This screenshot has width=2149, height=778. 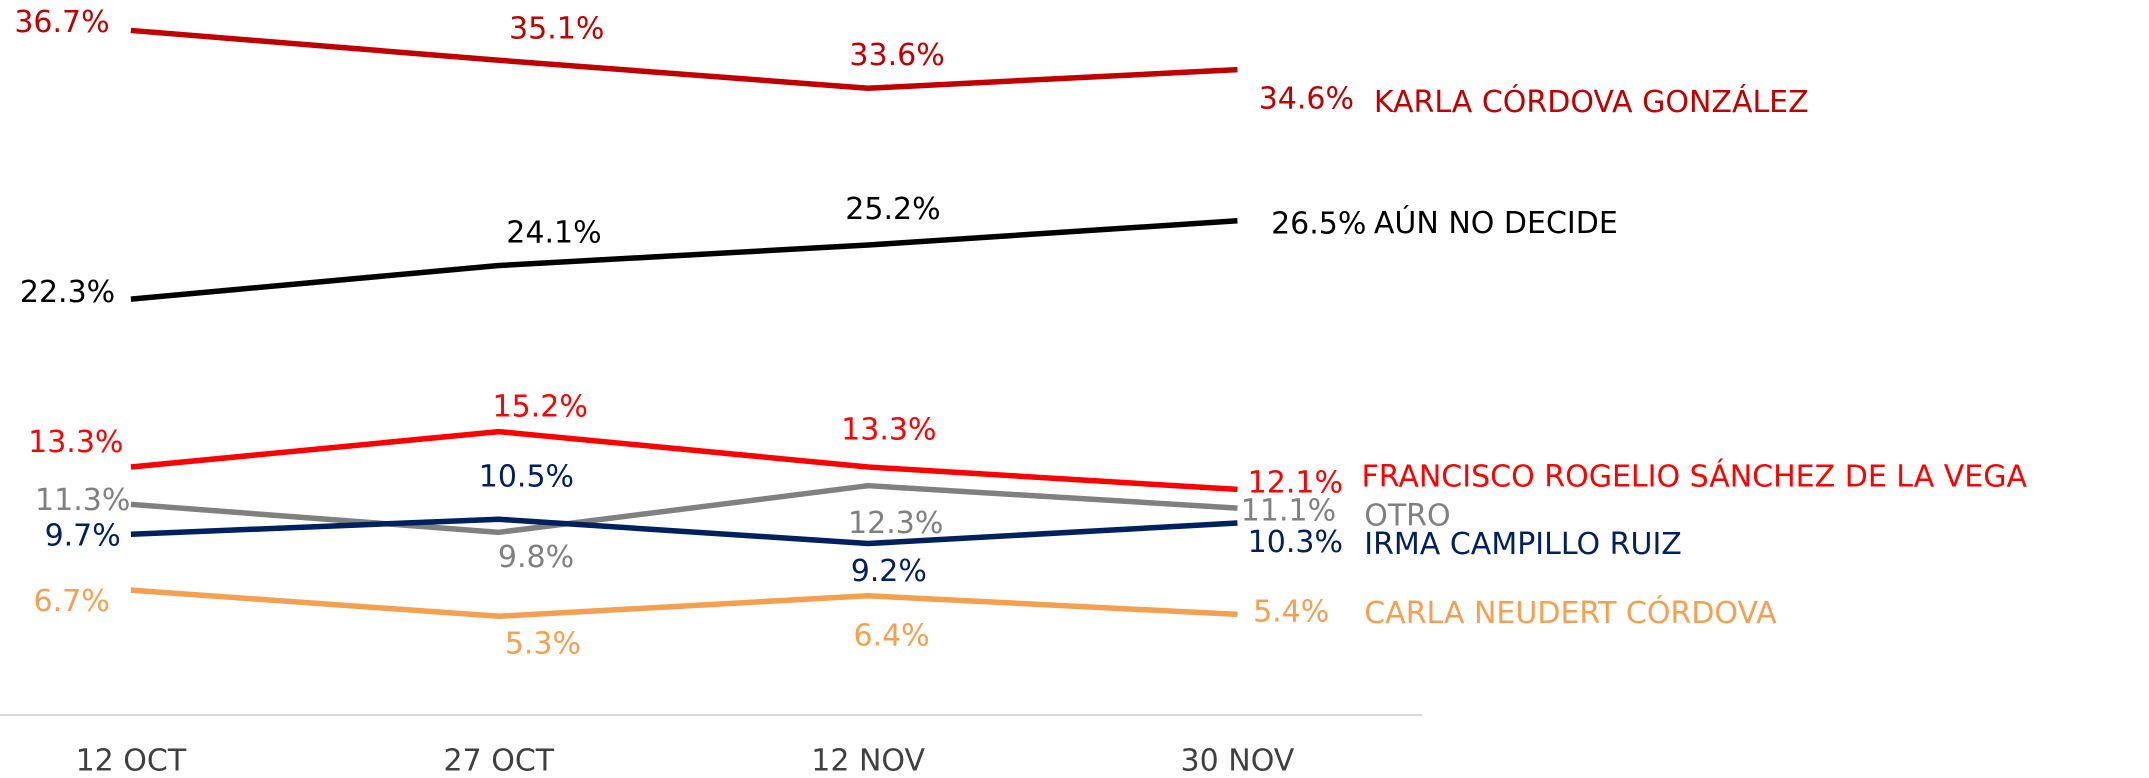 What do you see at coordinates (1570, 612) in the screenshot?
I see `legend-label: CARLA NEUDERT CÓRDOVA` at bounding box center [1570, 612].